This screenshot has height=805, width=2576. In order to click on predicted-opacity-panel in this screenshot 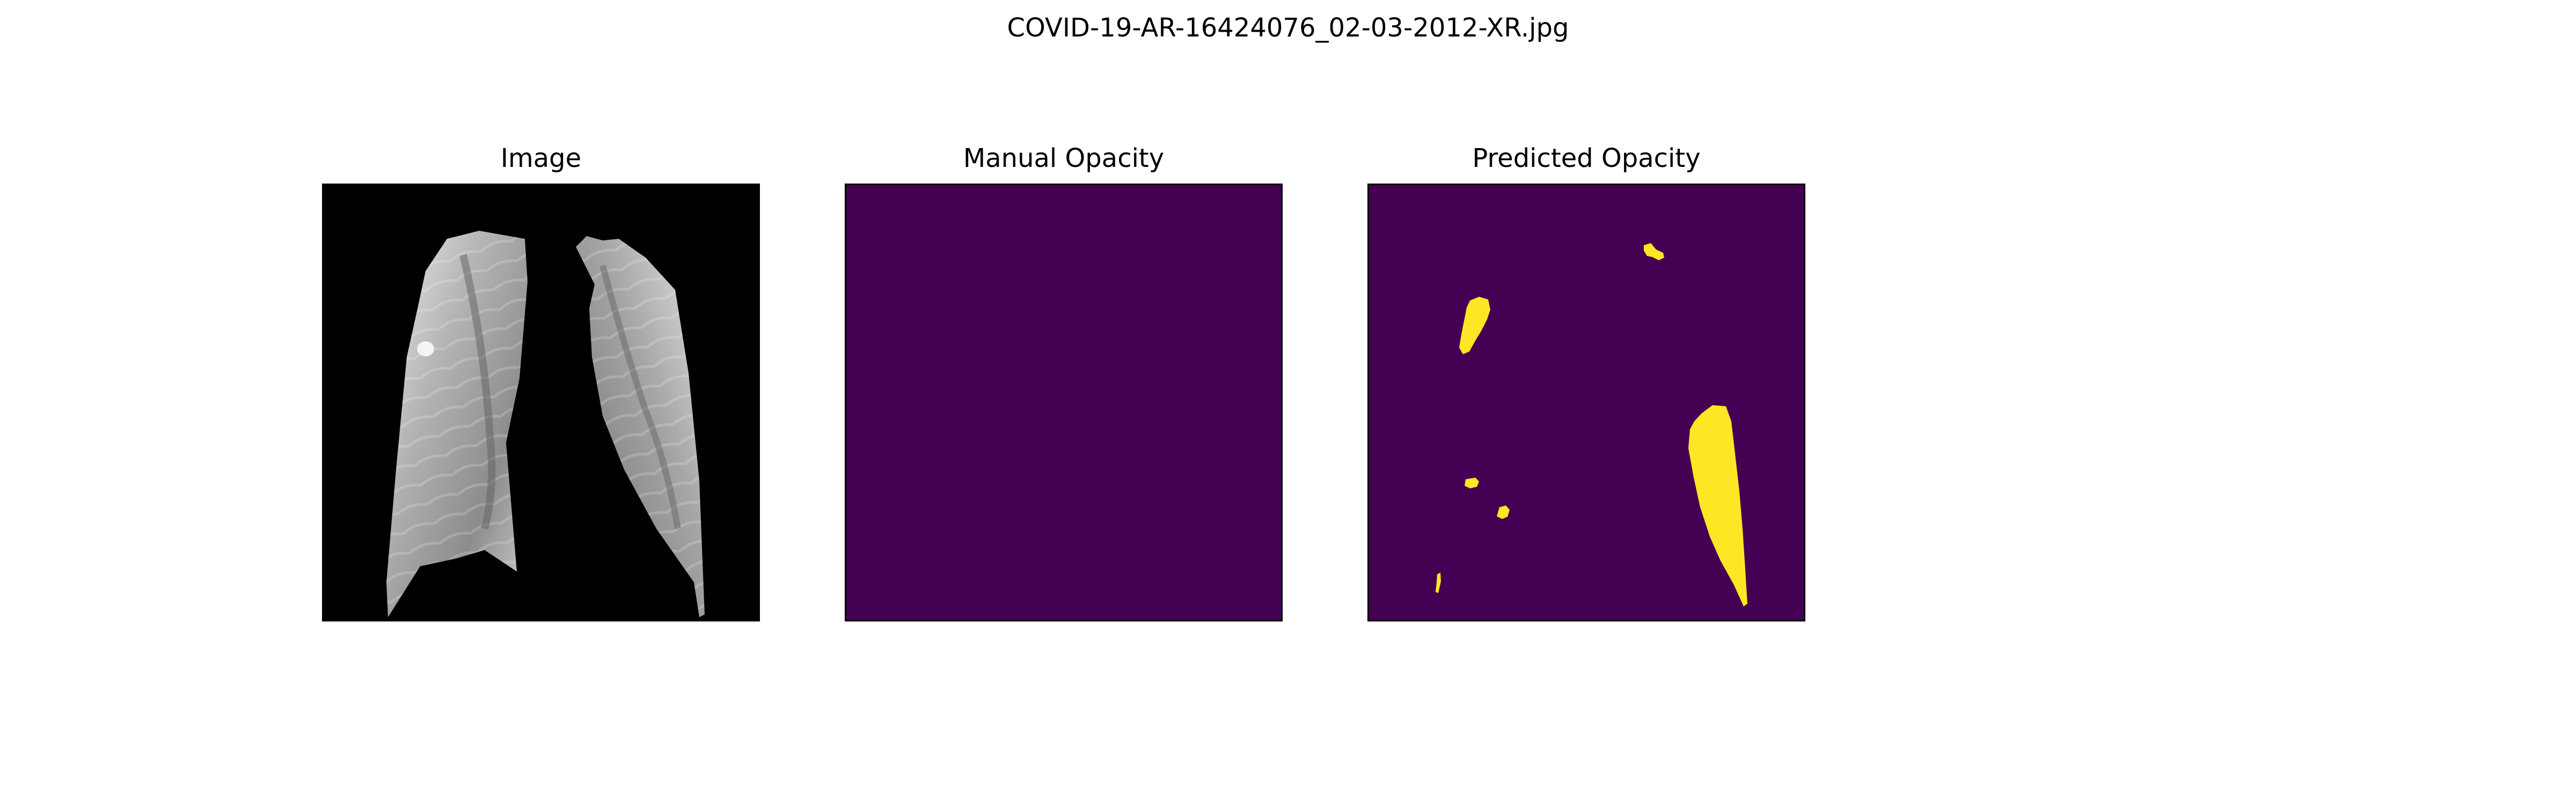, I will do `click(1586, 402)`.